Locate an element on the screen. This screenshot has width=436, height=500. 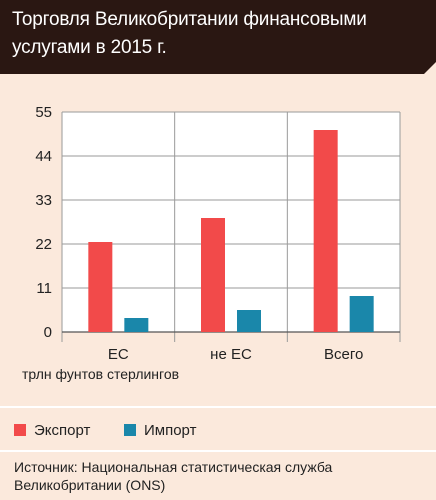
legend-item-import: Импорт is located at coordinates (160, 430).